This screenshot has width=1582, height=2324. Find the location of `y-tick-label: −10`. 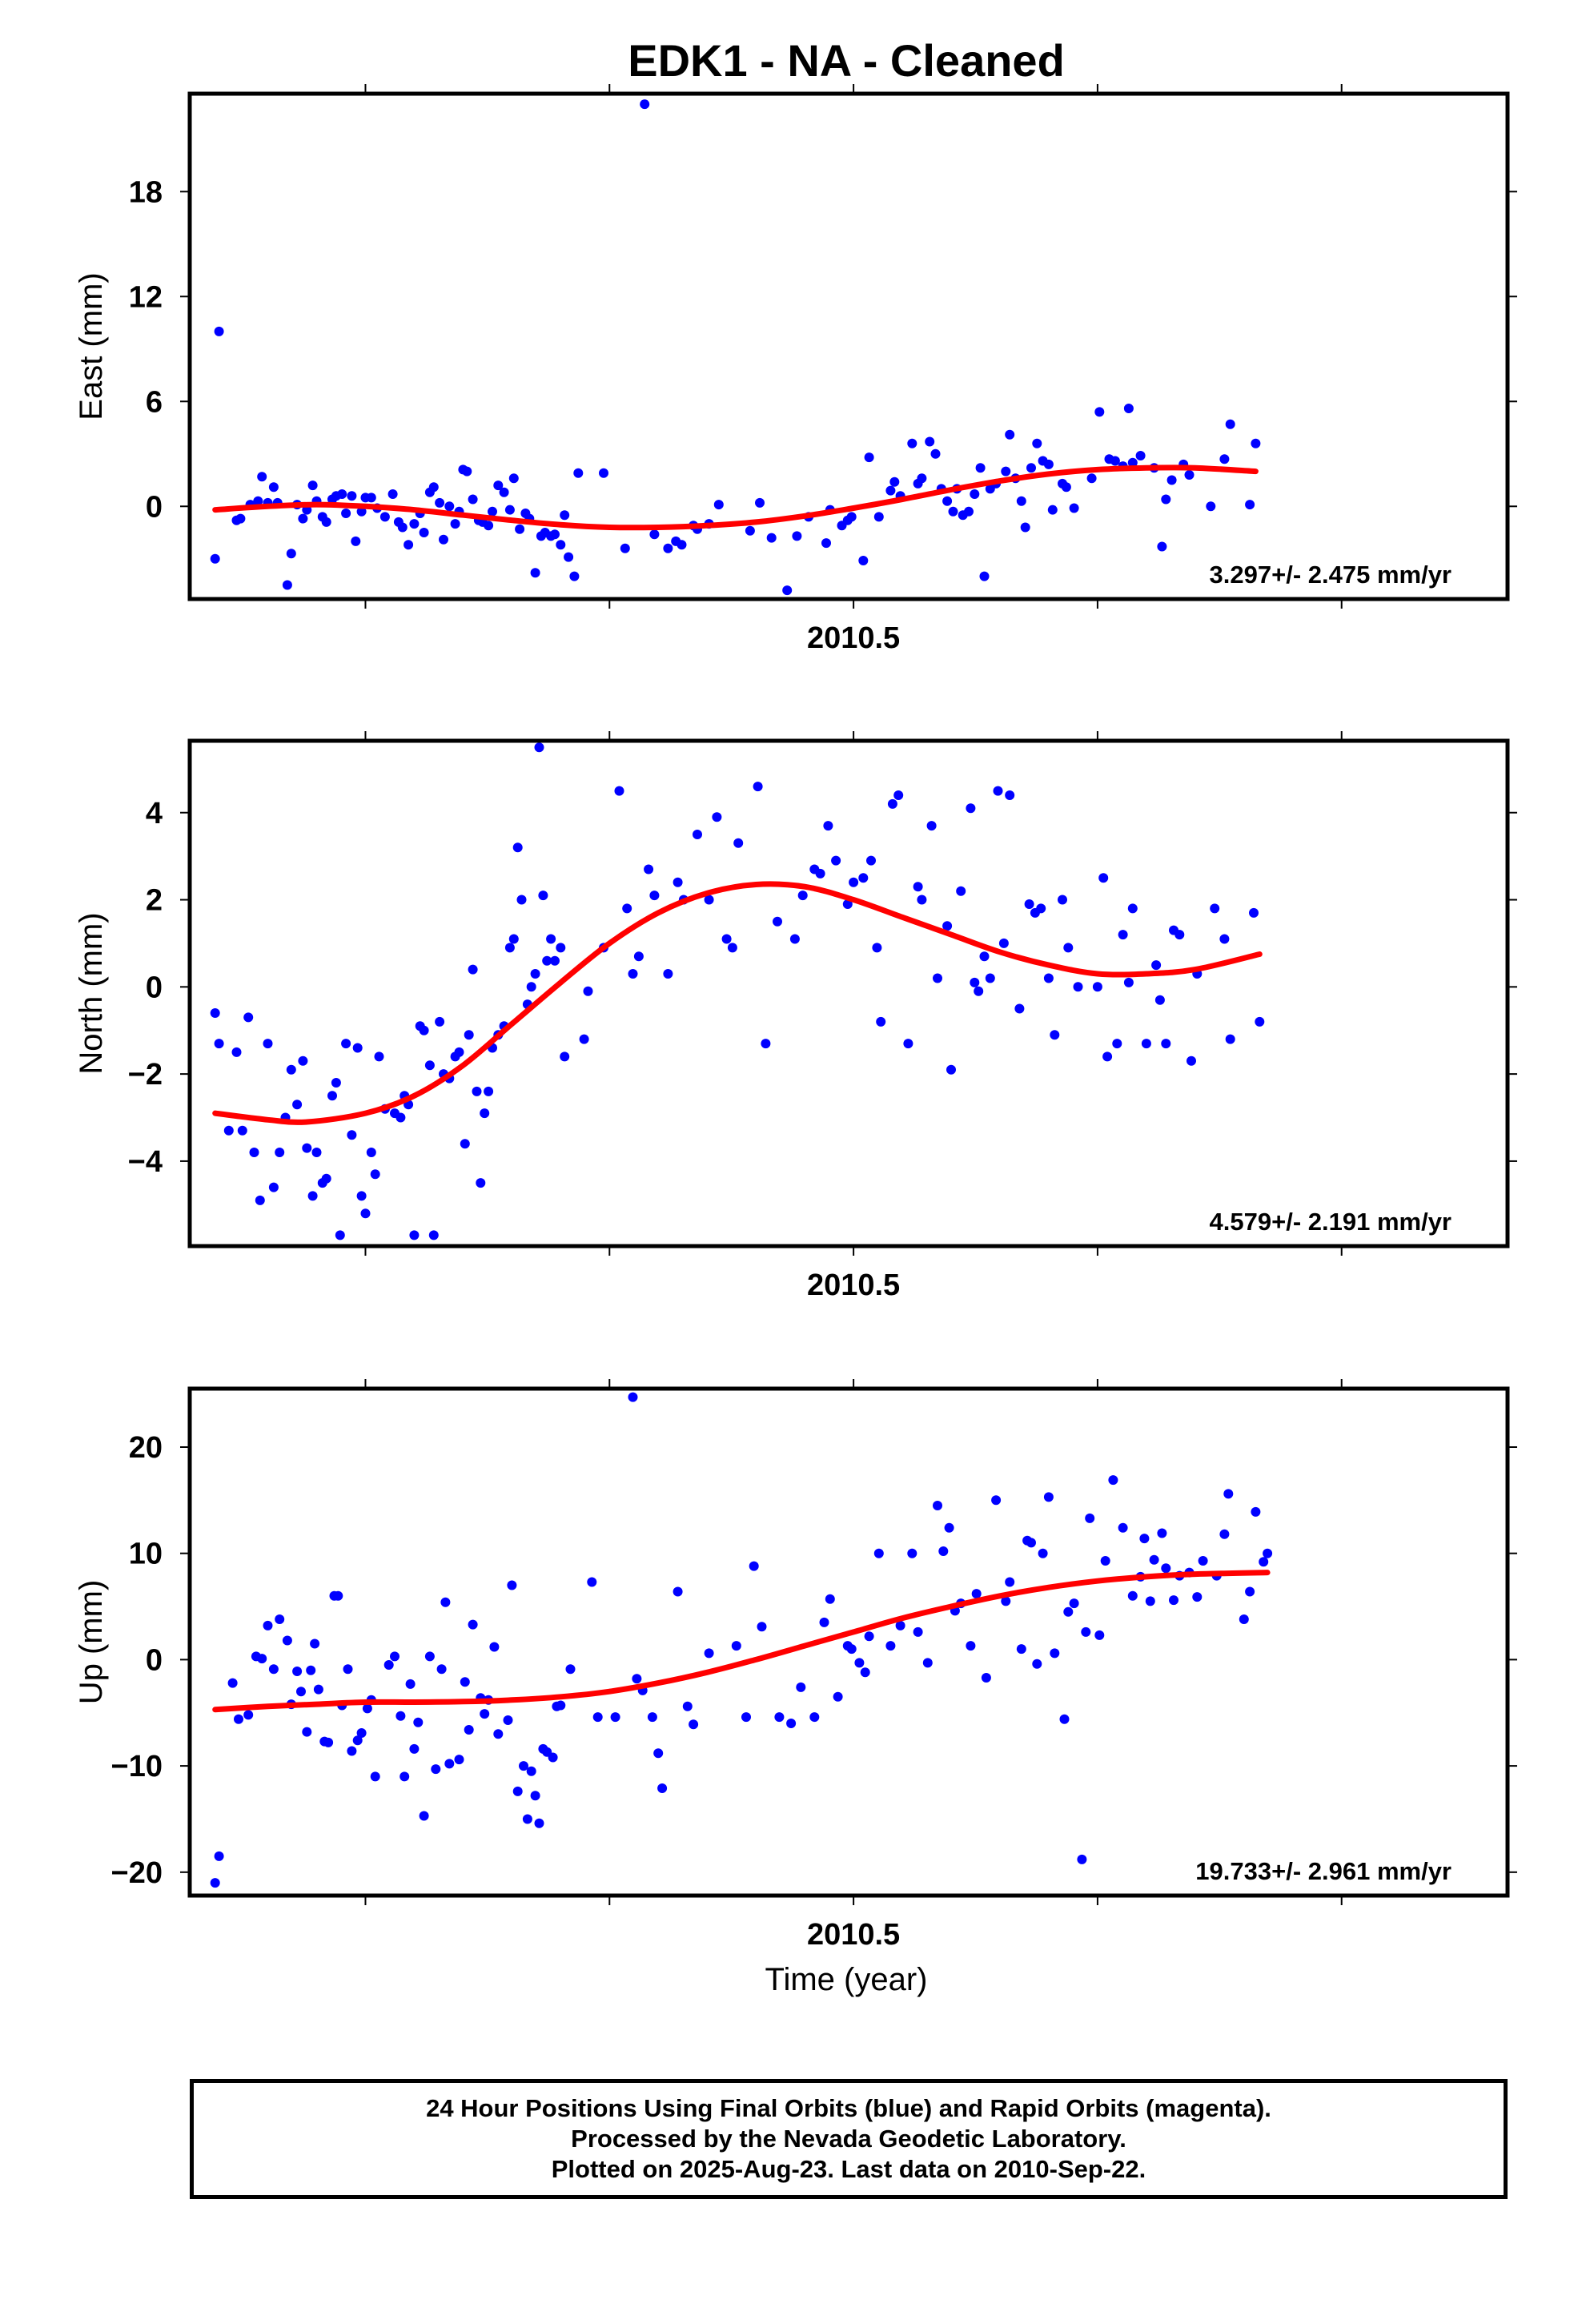

y-tick-label: −10 is located at coordinates (137, 1767).